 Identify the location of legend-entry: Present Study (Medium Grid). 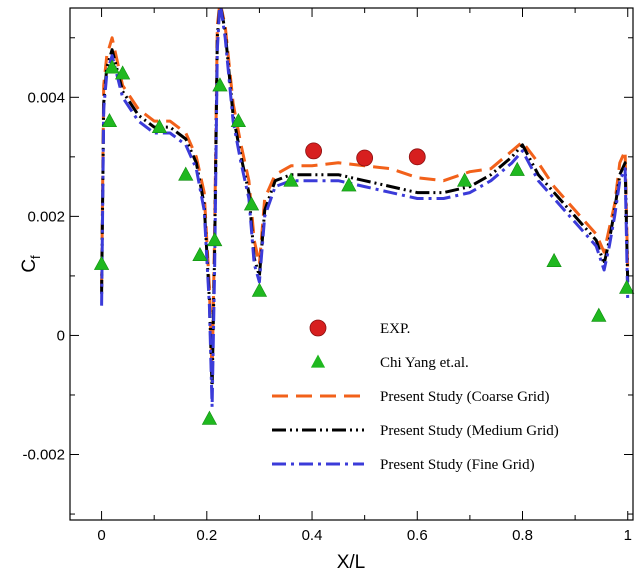
(415, 431).